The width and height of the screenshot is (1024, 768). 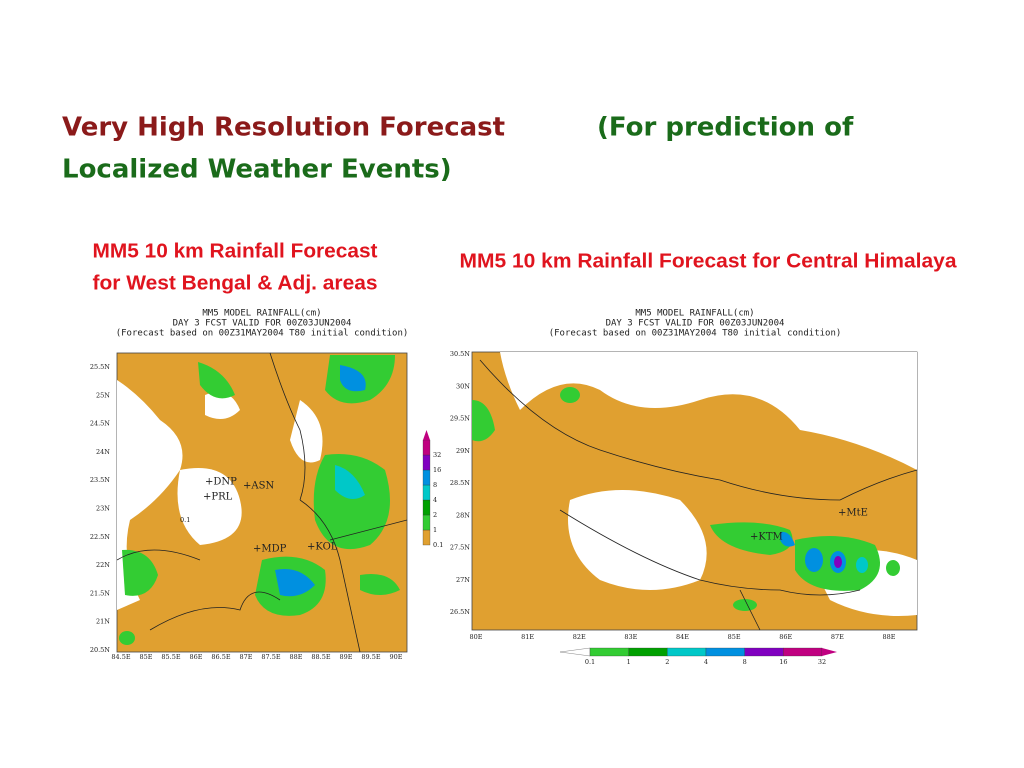 I want to click on x-tick-label: 88.5E, so click(x=320, y=657).